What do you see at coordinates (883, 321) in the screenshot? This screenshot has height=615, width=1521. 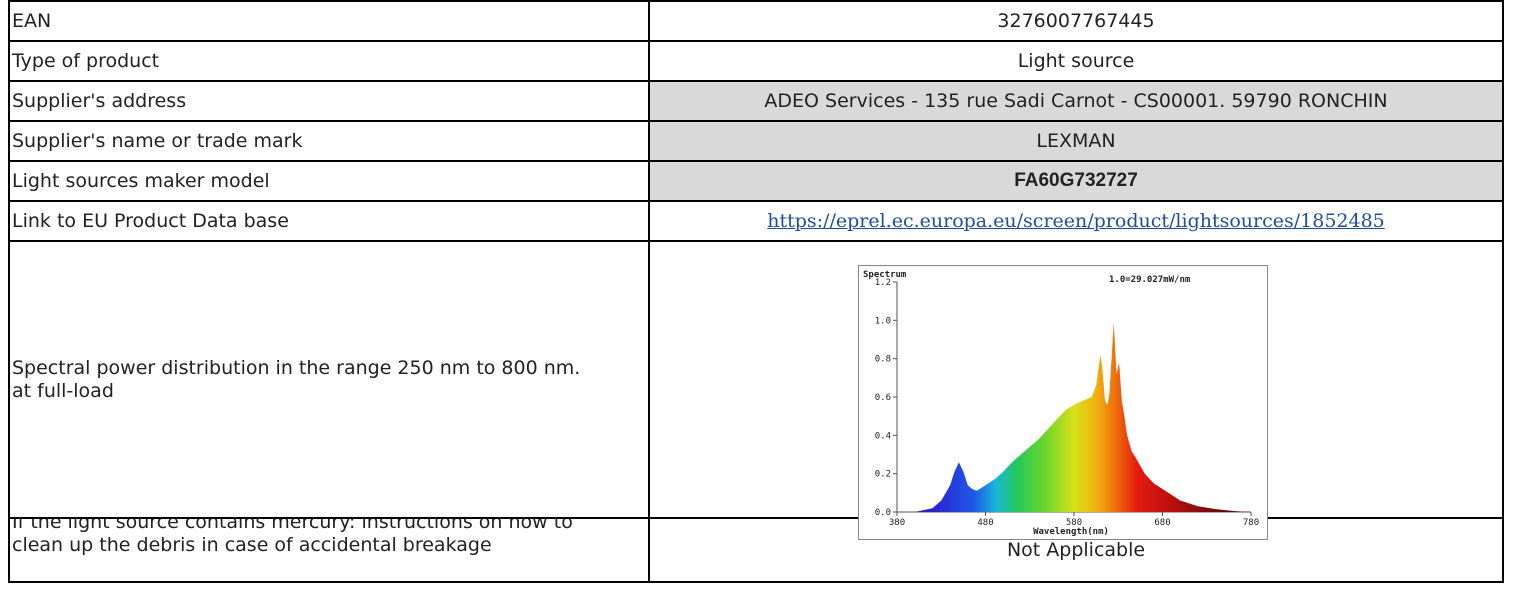 I see `y-tick-label: 1.0` at bounding box center [883, 321].